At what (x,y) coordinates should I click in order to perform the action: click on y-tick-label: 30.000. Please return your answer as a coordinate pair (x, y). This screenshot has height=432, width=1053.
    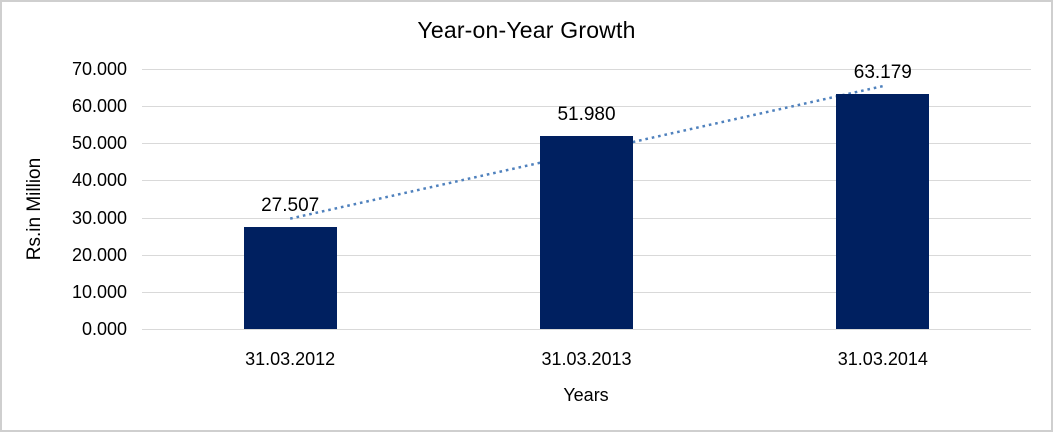
    Looking at the image, I should click on (99, 218).